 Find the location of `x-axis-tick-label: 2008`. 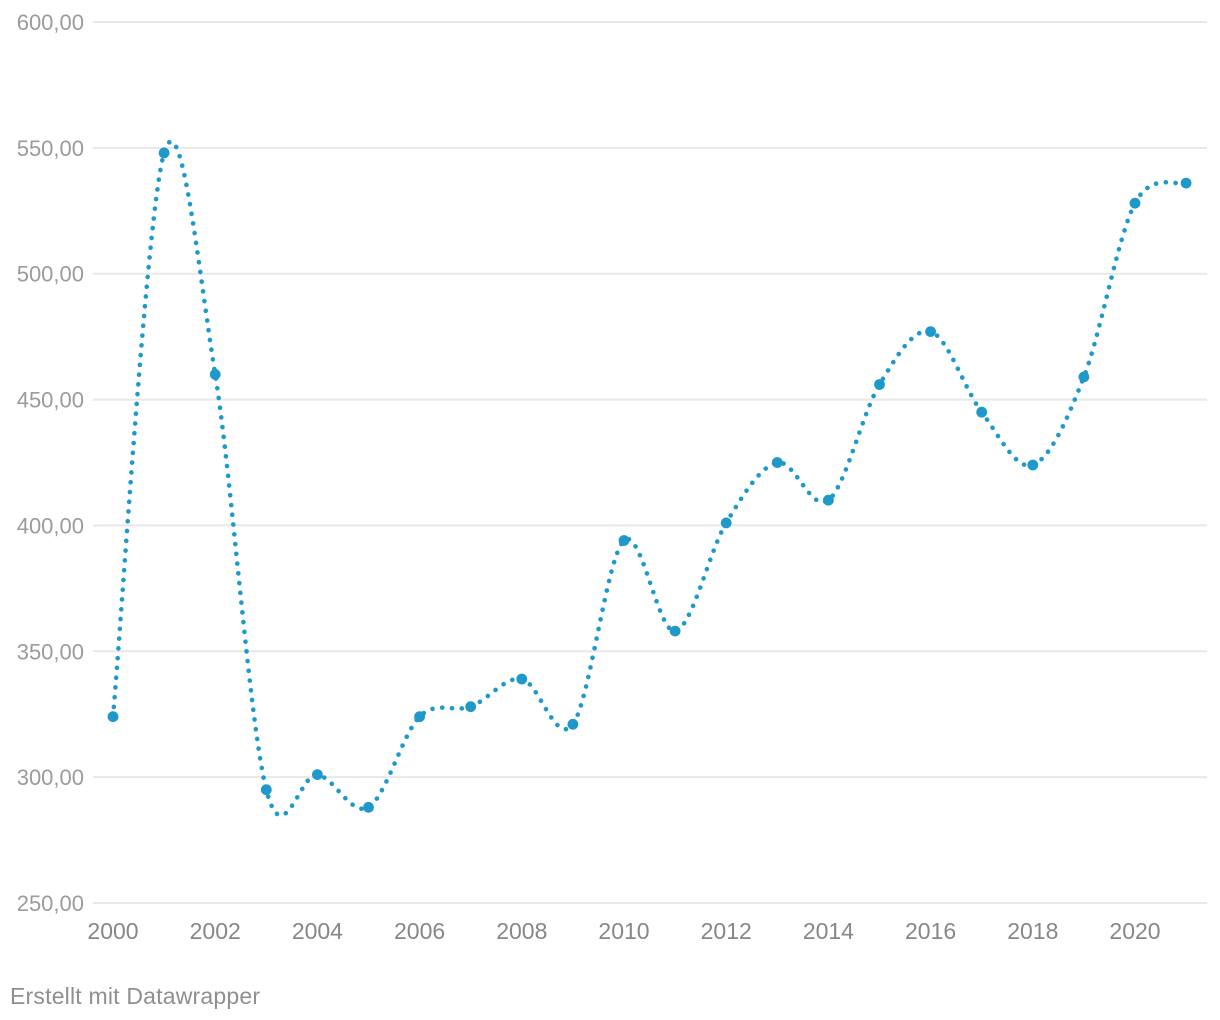

x-axis-tick-label: 2008 is located at coordinates (521, 931).